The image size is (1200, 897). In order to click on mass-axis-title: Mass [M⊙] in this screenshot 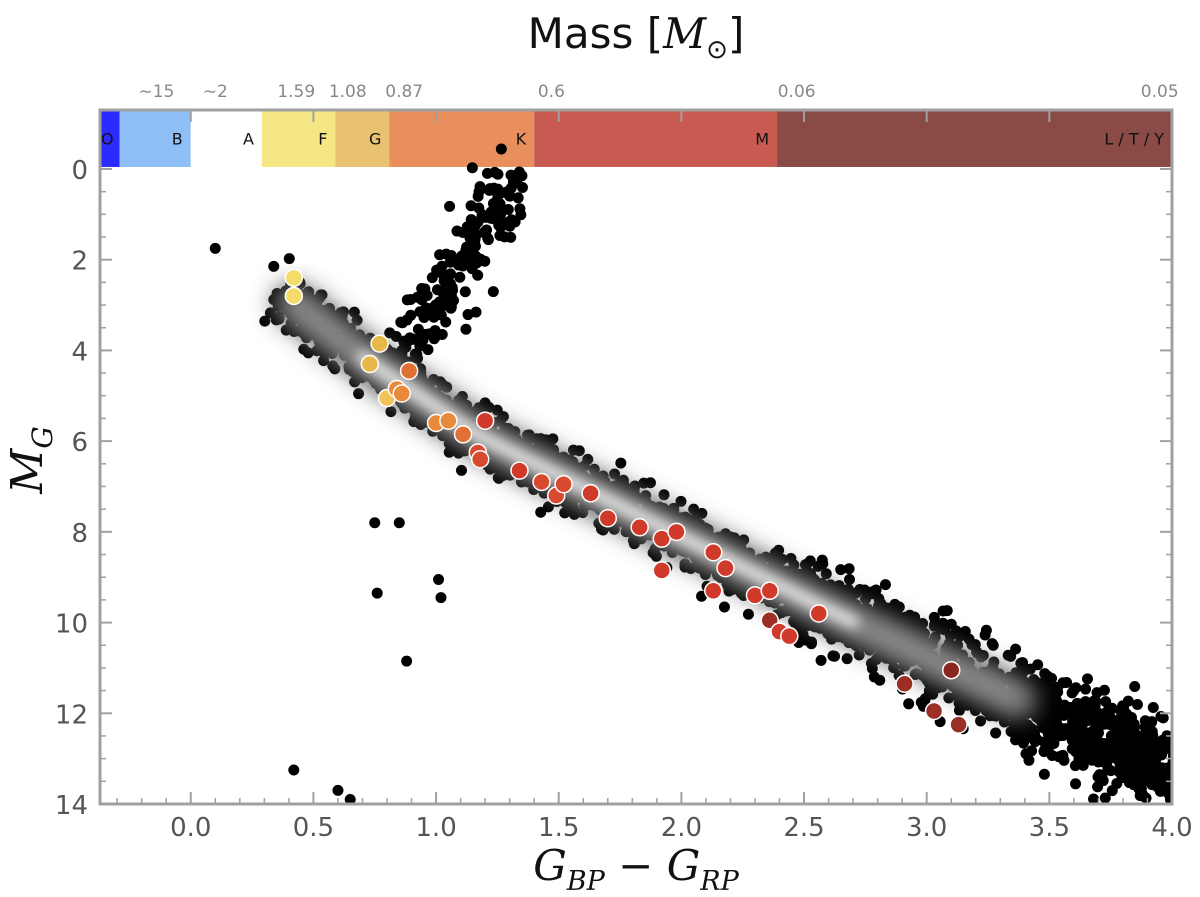, I will do `click(636, 37)`.